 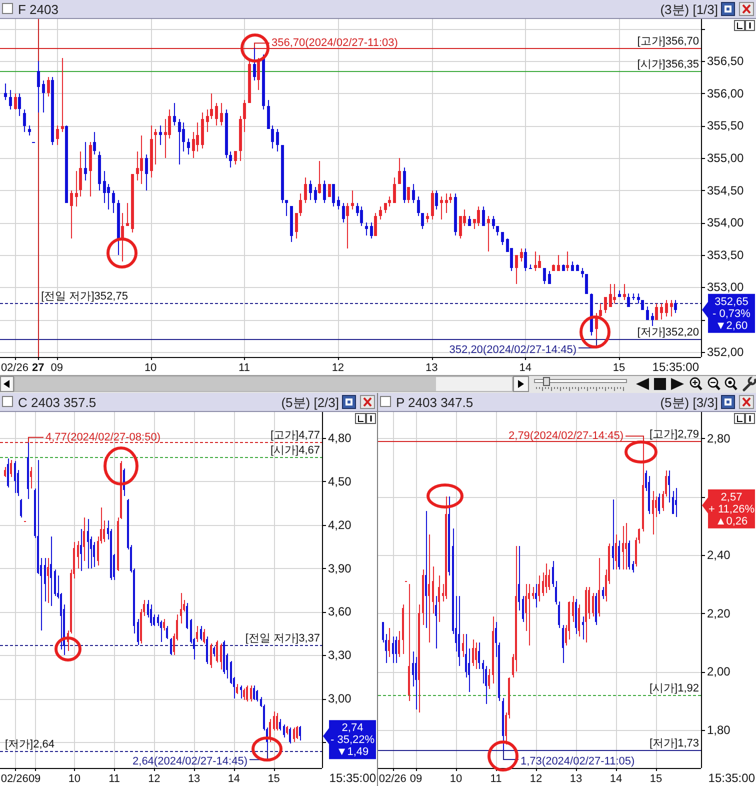 I want to click on x-tick-label: 13, so click(x=432, y=368).